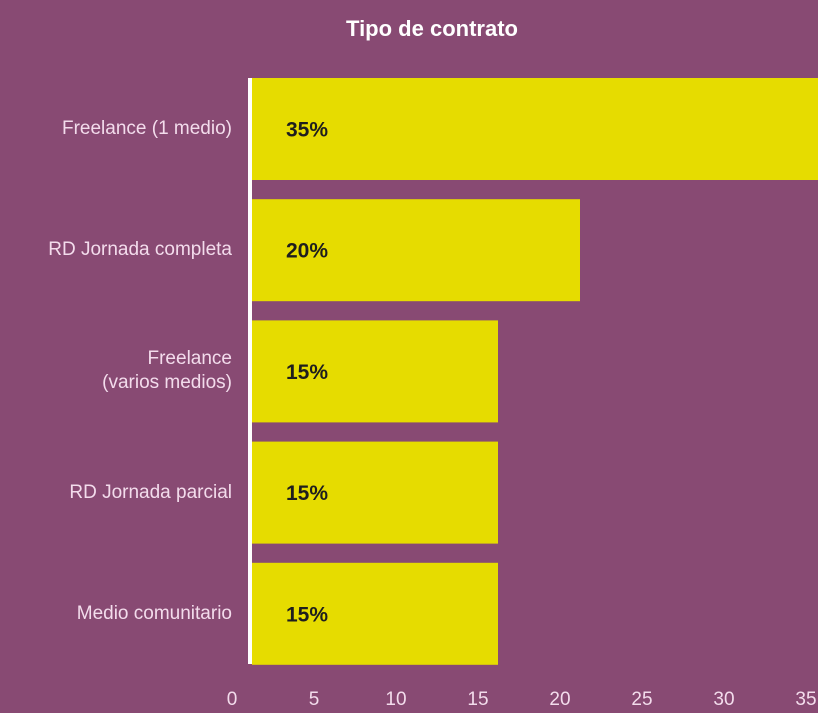 Image resolution: width=818 pixels, height=713 pixels. Describe the element at coordinates (477, 699) in the screenshot. I see `x-tick-label: 15` at that location.